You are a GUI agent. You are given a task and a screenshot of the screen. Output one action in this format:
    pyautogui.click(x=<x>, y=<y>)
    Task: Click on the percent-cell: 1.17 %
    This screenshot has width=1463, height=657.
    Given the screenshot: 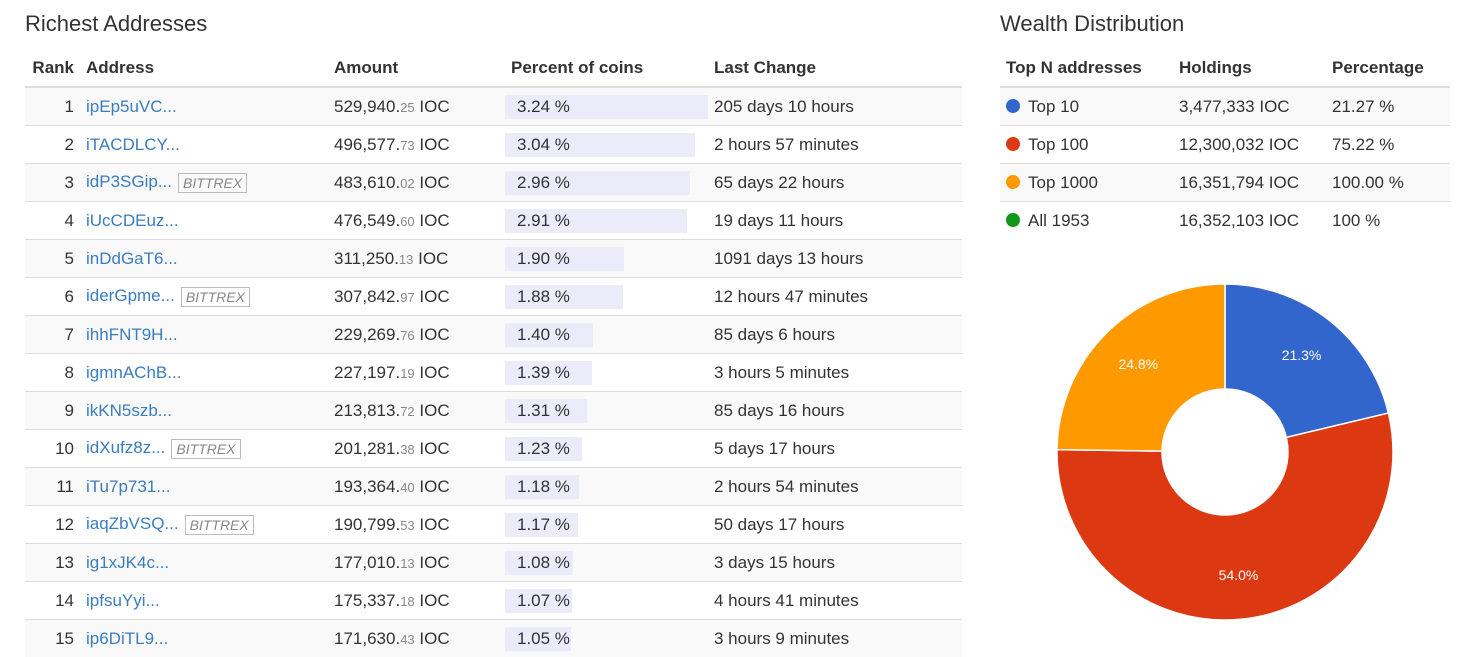 What is the action you would take?
    pyautogui.click(x=606, y=525)
    